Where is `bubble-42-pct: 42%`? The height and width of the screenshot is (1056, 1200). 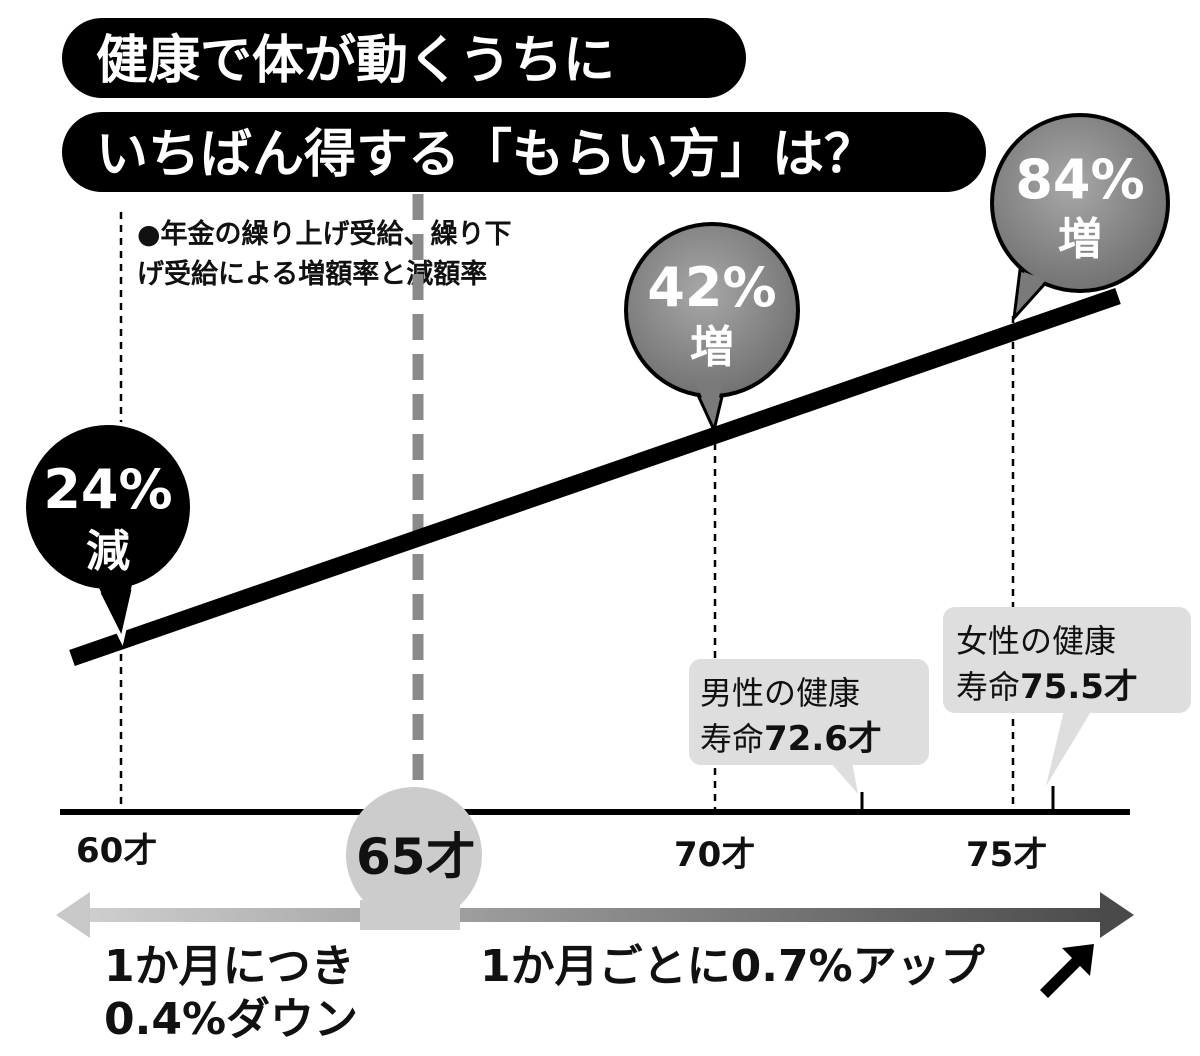 bubble-42-pct: 42% is located at coordinates (711, 287).